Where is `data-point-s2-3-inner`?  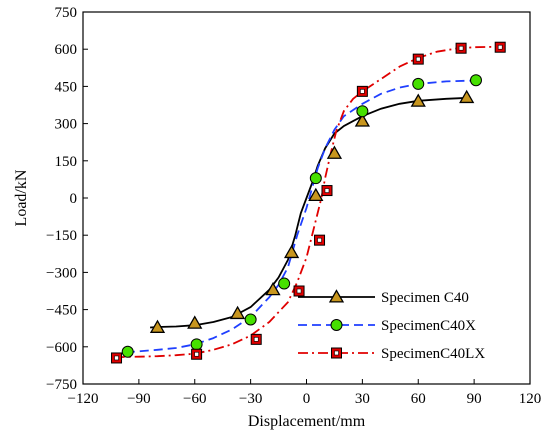 data-point-s2-3-inner is located at coordinates (299, 291).